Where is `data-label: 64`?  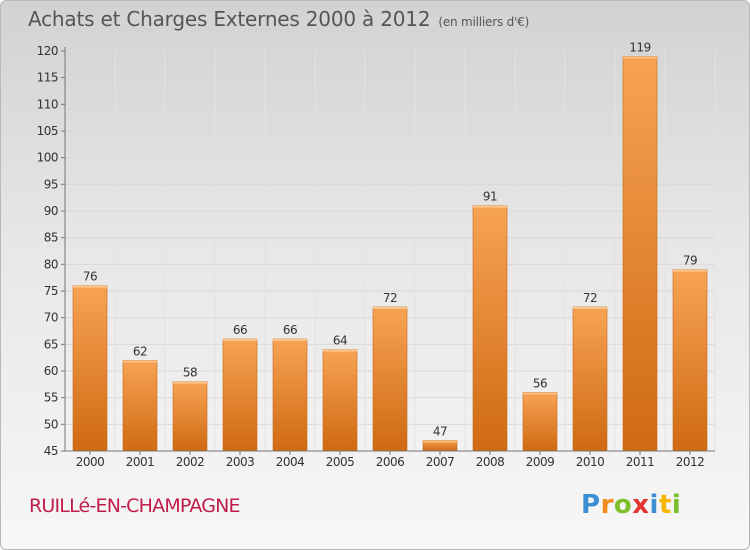
data-label: 64 is located at coordinates (340, 341).